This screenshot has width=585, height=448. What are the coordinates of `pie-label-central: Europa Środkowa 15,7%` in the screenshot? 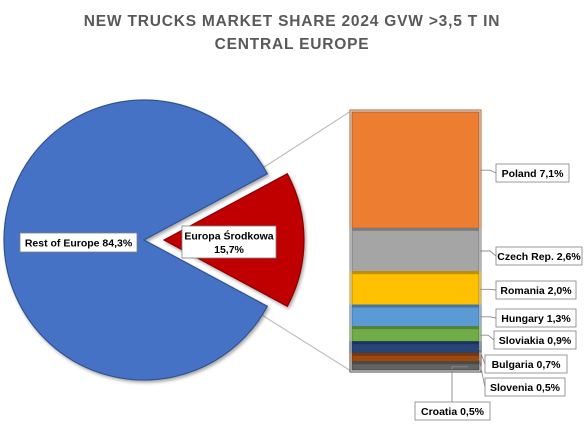 It's located at (229, 242).